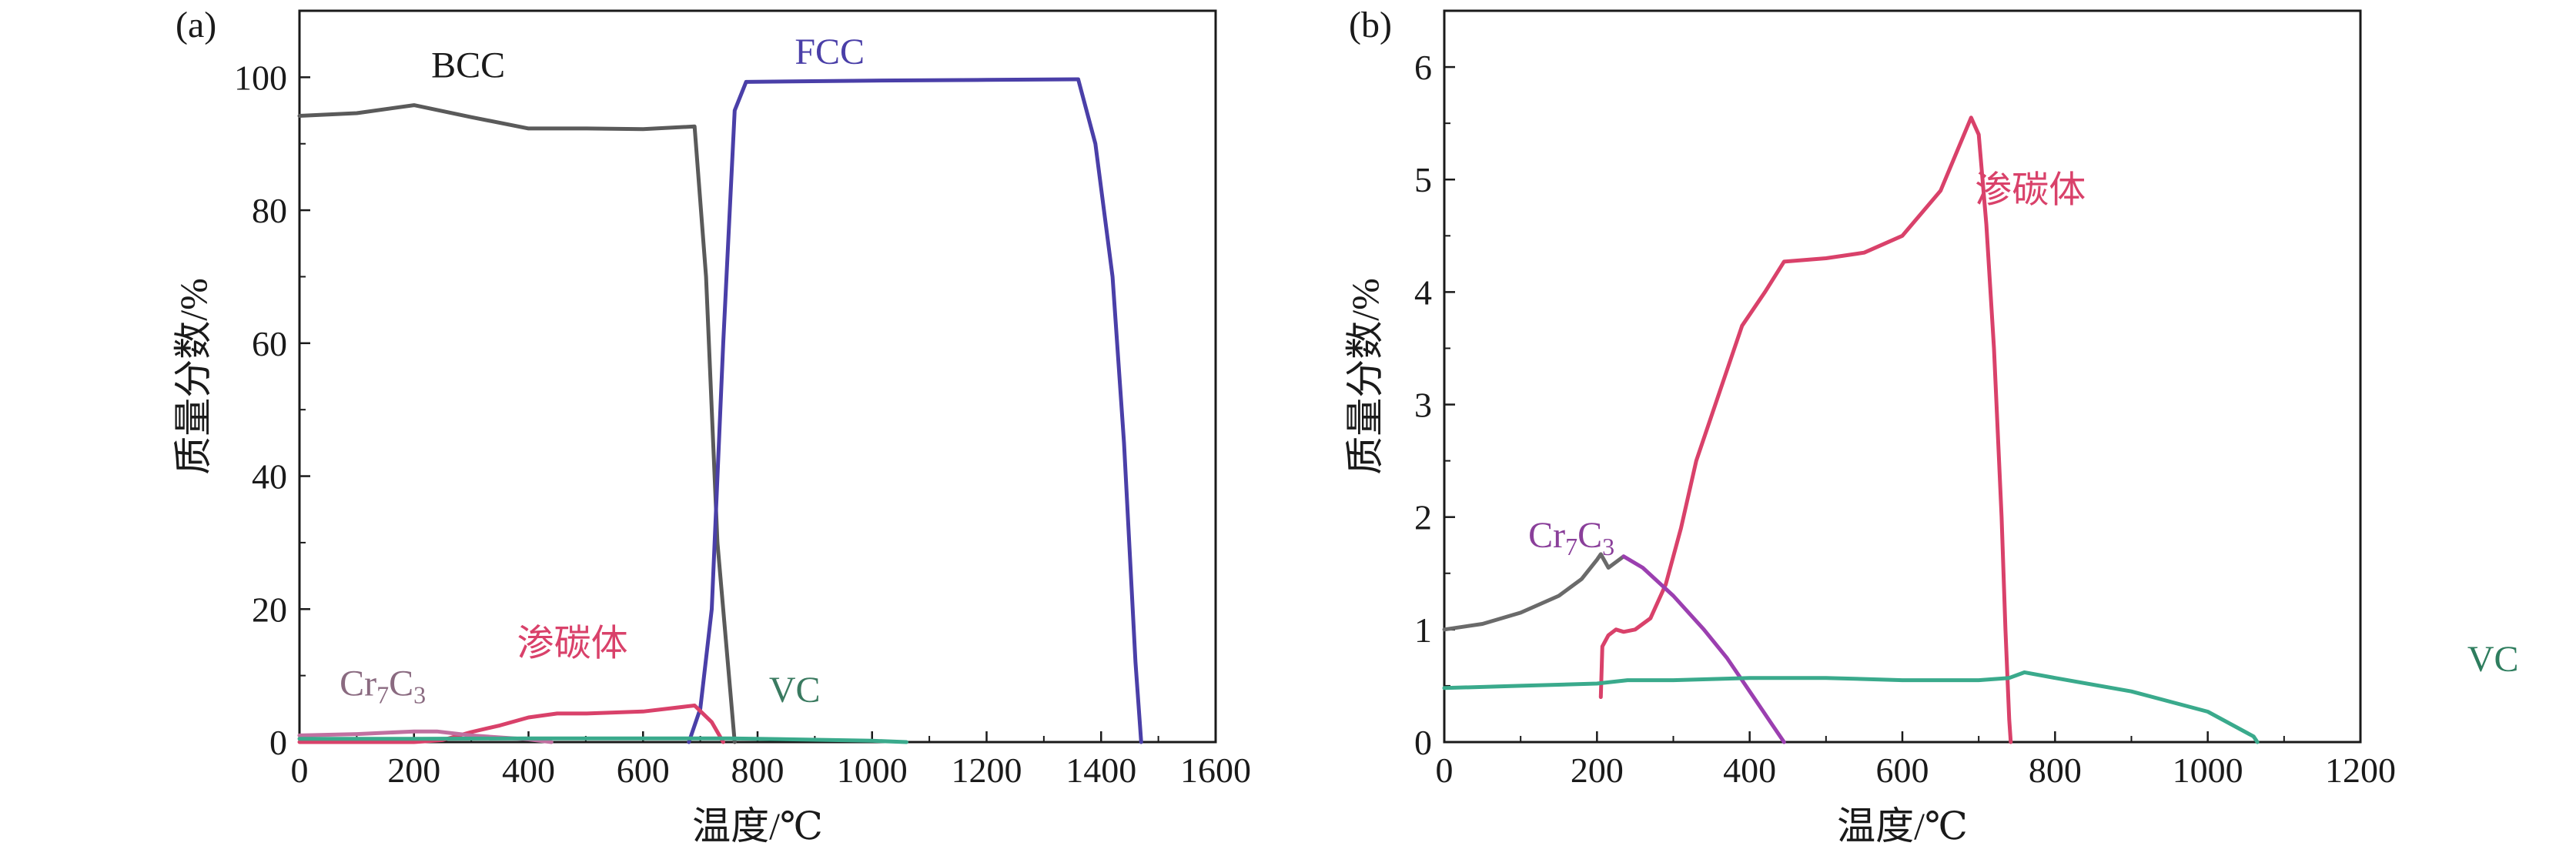  I want to click on panel-label-b: (b), so click(1371, 25).